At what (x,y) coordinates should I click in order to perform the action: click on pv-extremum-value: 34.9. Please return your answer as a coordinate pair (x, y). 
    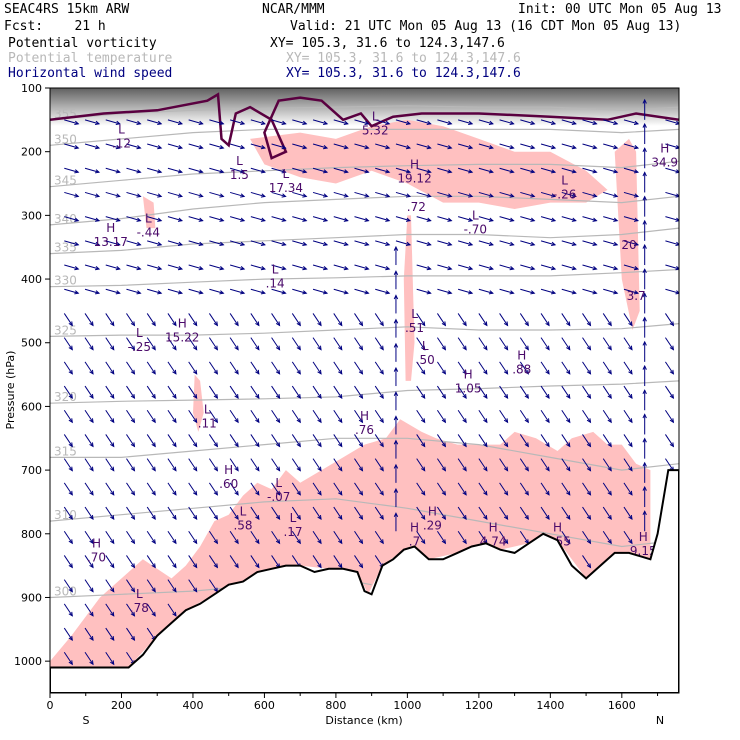
    Looking at the image, I should click on (664, 162).